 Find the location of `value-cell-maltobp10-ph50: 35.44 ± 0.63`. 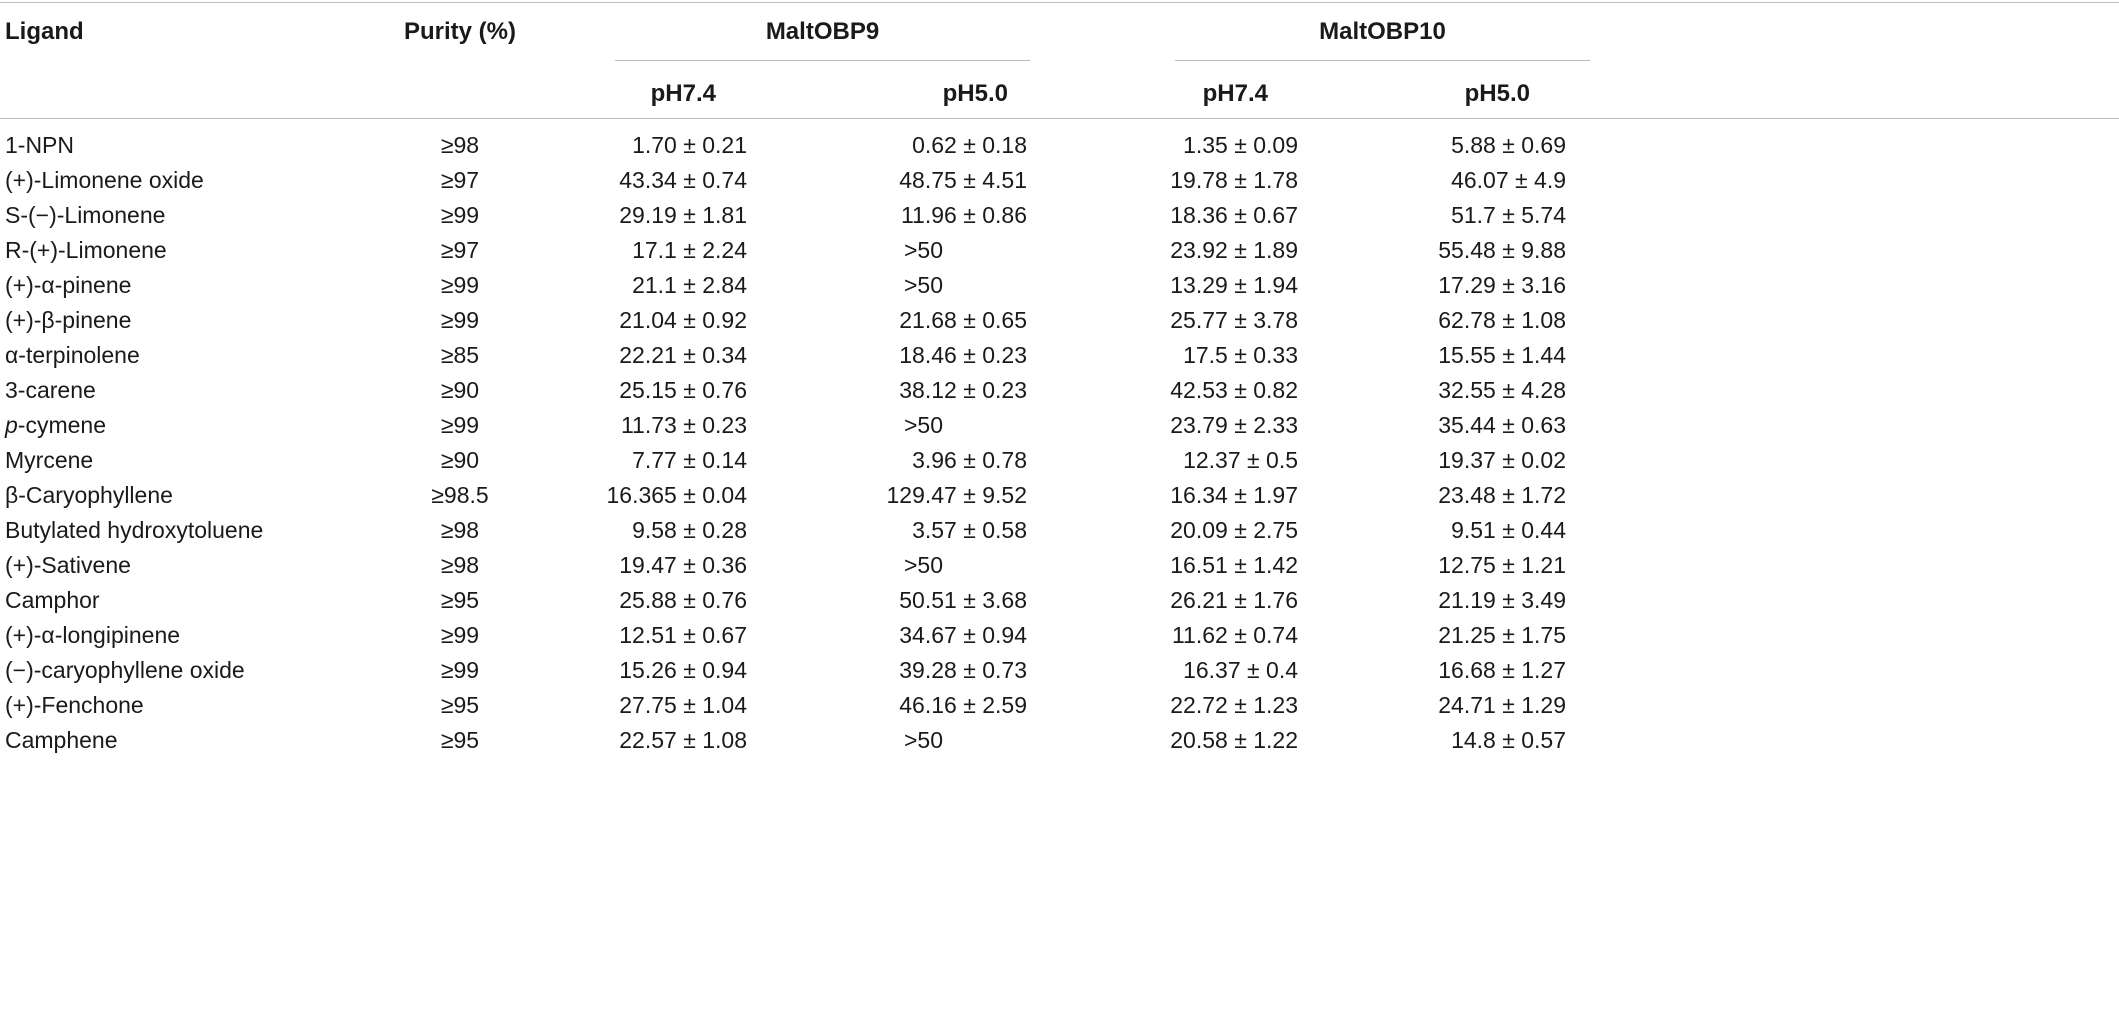

value-cell-maltobp10-ph50: 35.44 ± 0.63 is located at coordinates (1502, 425).